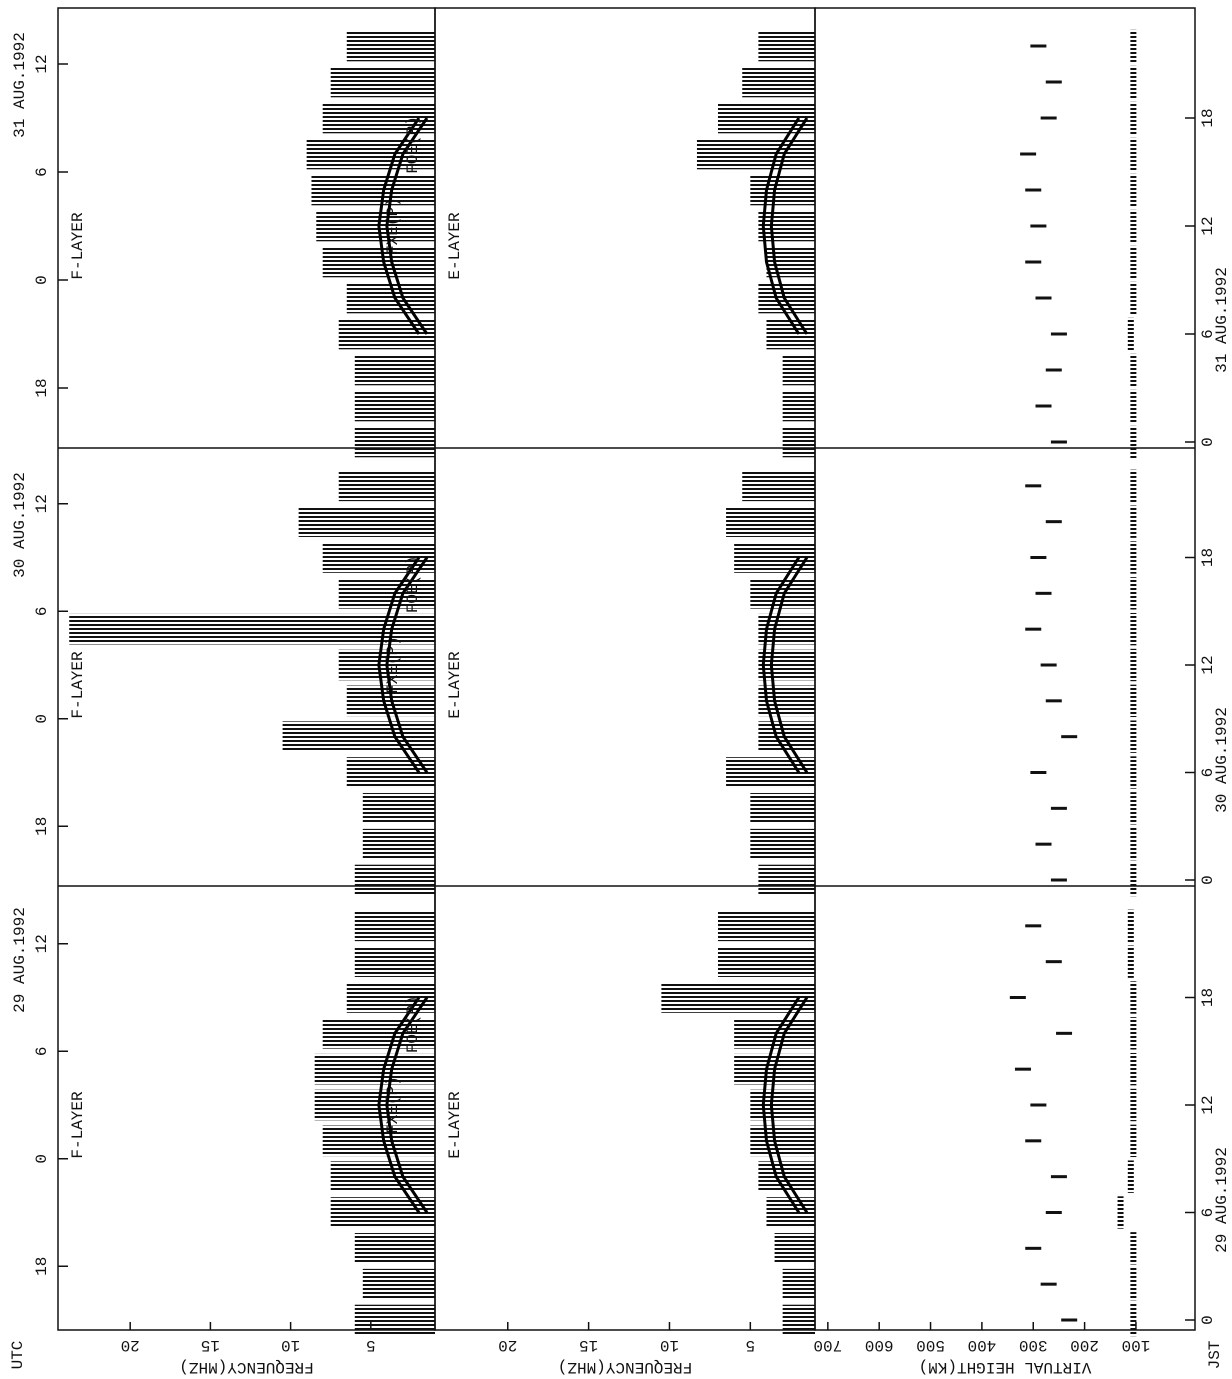 The width and height of the screenshot is (1232, 1379). Describe the element at coordinates (1136, 1345) in the screenshot. I see `x-tick-label: 100` at that location.